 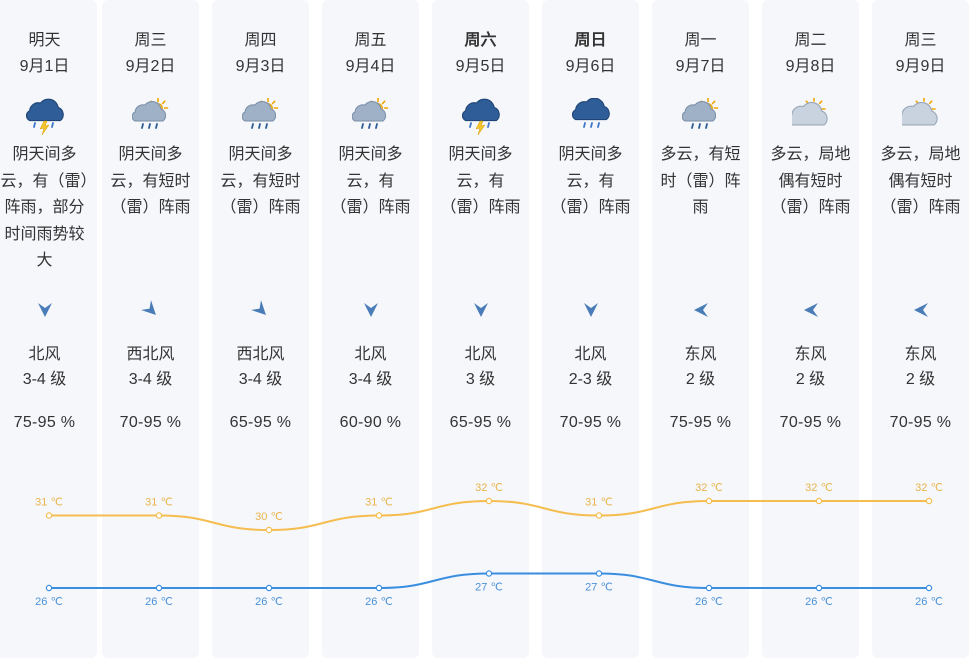 I want to click on date-label: 9月7日, so click(x=700, y=66).